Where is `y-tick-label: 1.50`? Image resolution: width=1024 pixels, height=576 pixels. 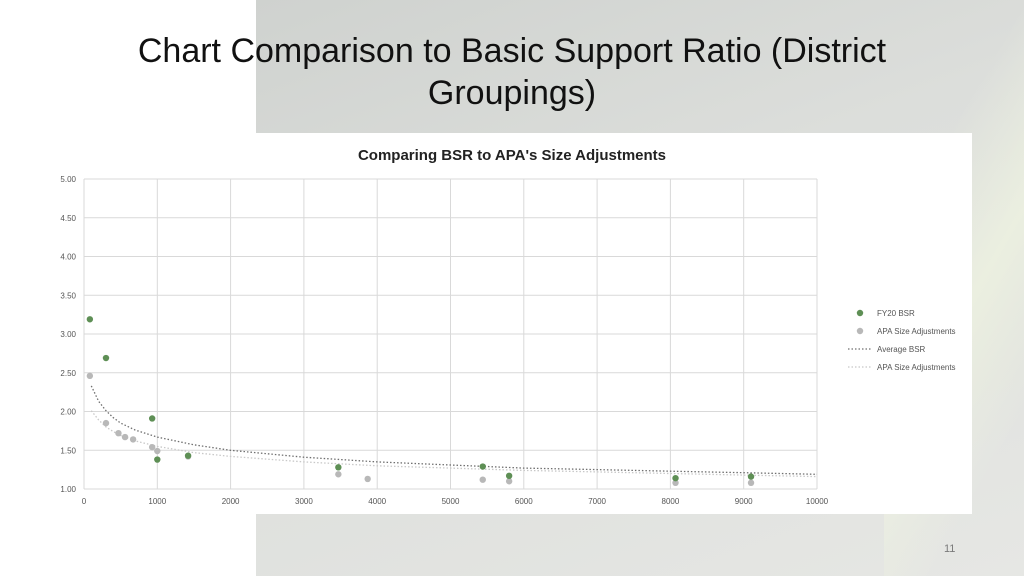
y-tick-label: 1.50 is located at coordinates (68, 450).